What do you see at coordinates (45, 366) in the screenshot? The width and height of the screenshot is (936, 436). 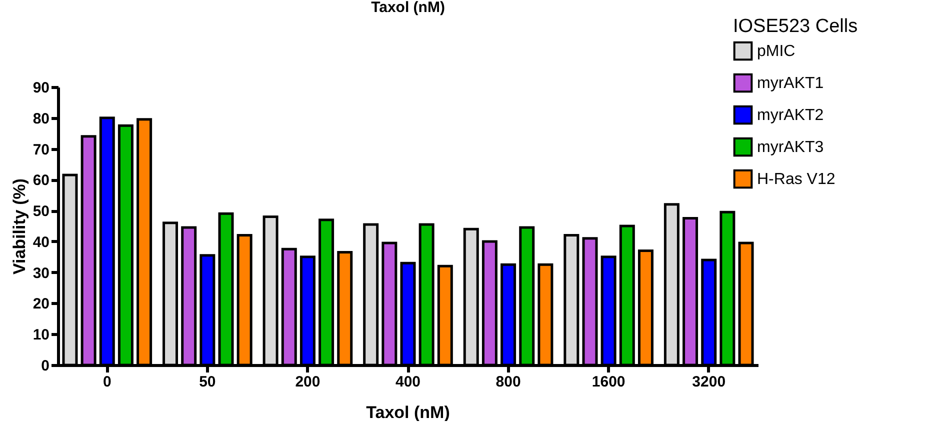 I see `y-tick-label: 0` at bounding box center [45, 366].